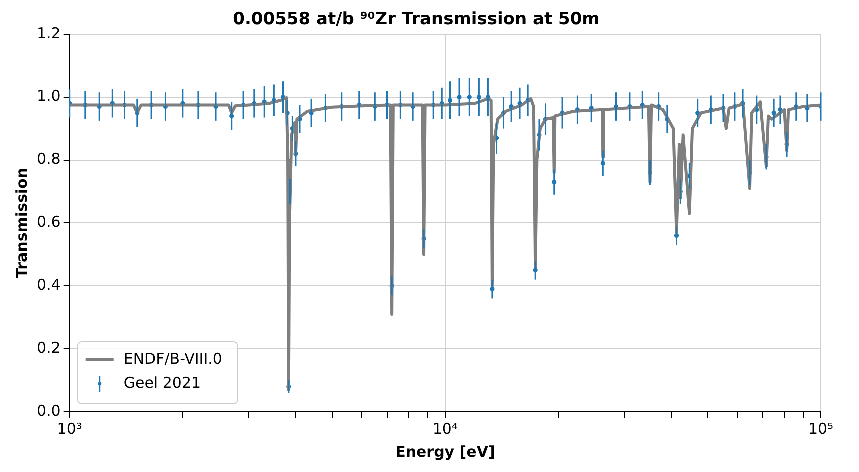  What do you see at coordinates (416, 20) in the screenshot?
I see `chart-title: 0.00558 at/b ⁹⁰Zr Transmission at 50m` at bounding box center [416, 20].